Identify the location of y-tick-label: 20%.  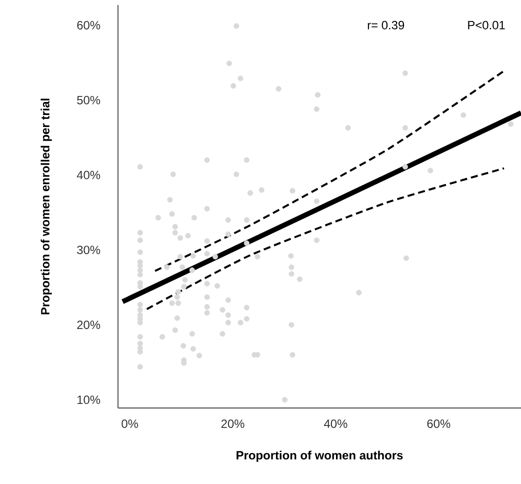
(88, 325).